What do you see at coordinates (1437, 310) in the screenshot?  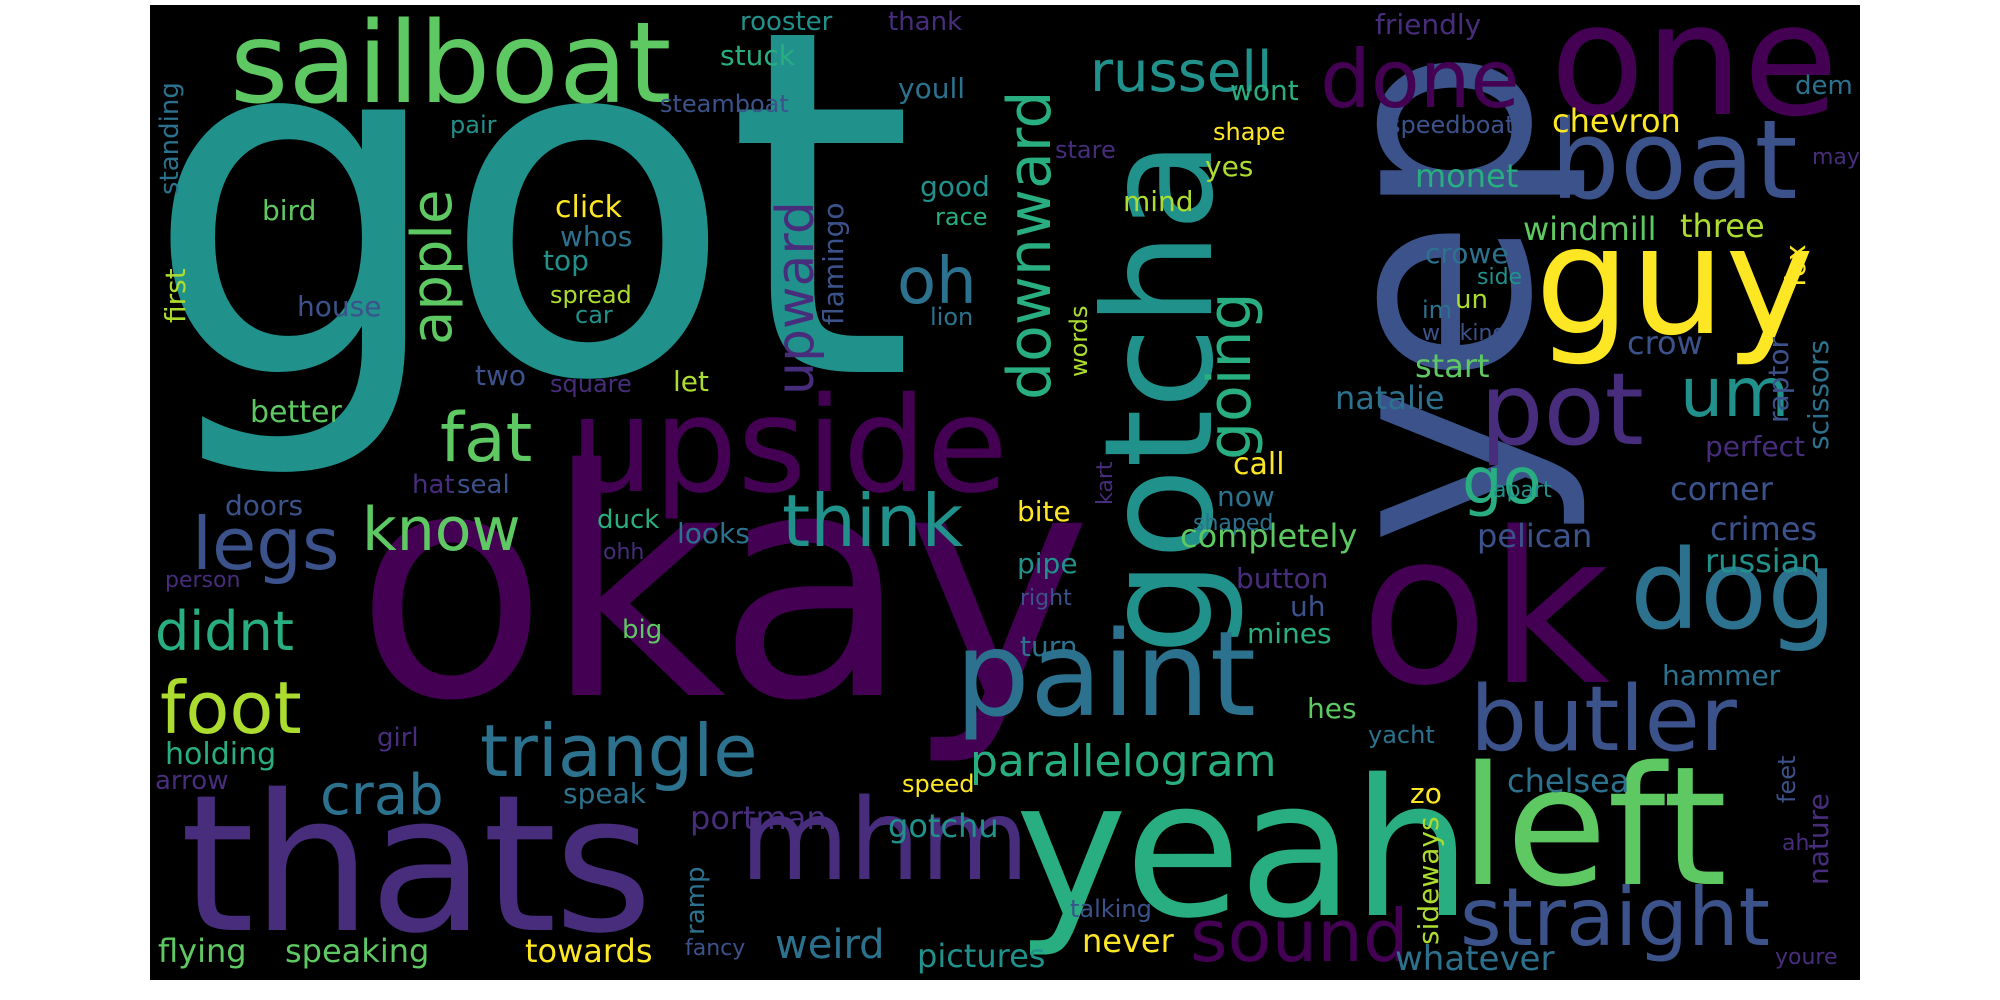 I see `word-im: im` at bounding box center [1437, 310].